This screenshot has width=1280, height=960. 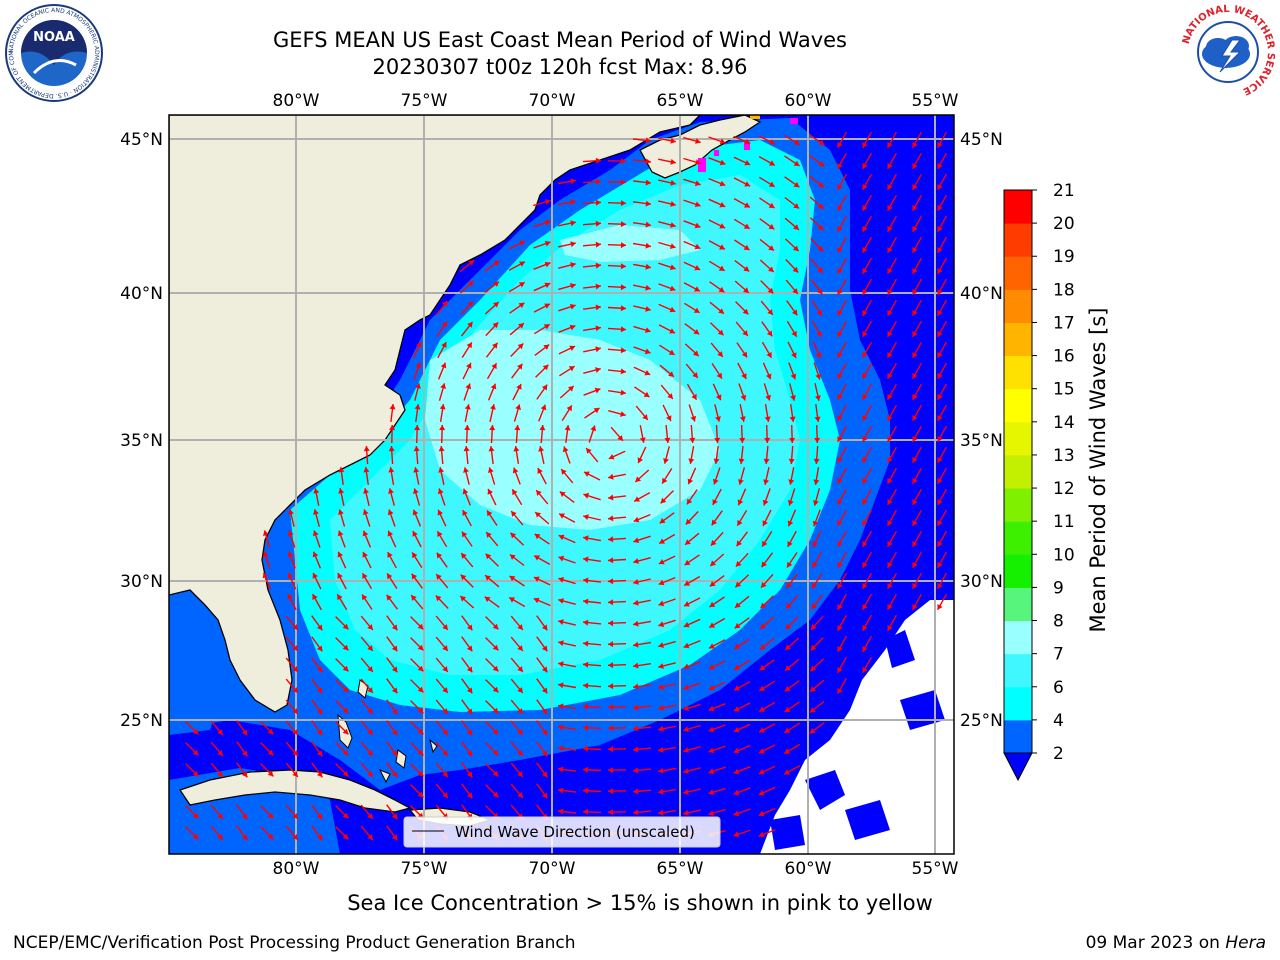 What do you see at coordinates (981, 721) in the screenshot?
I see `lat-label-right: 25°N` at bounding box center [981, 721].